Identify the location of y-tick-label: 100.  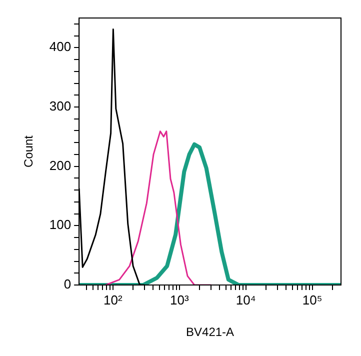
(60, 224).